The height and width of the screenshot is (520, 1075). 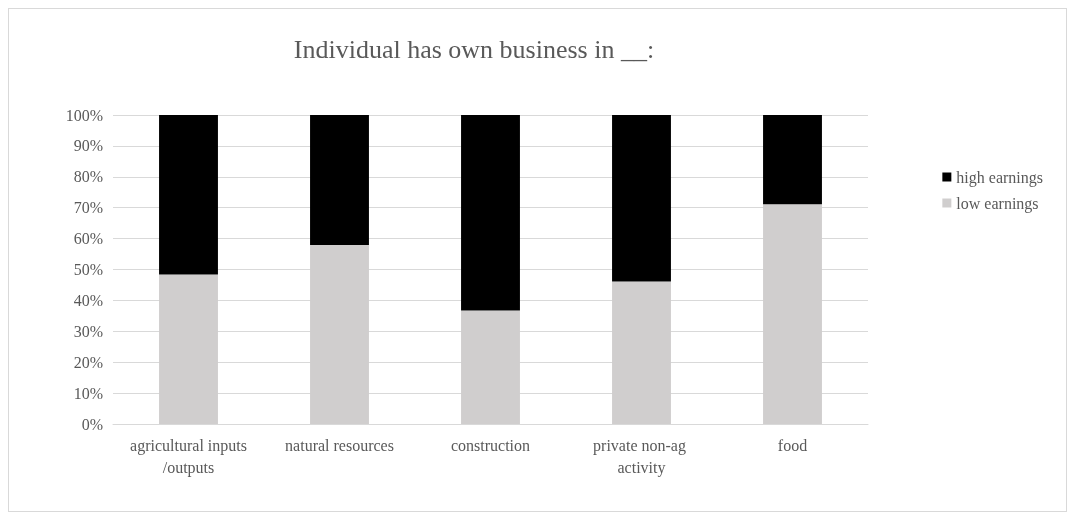 I want to click on y-tick-label: 70%, so click(x=88, y=208).